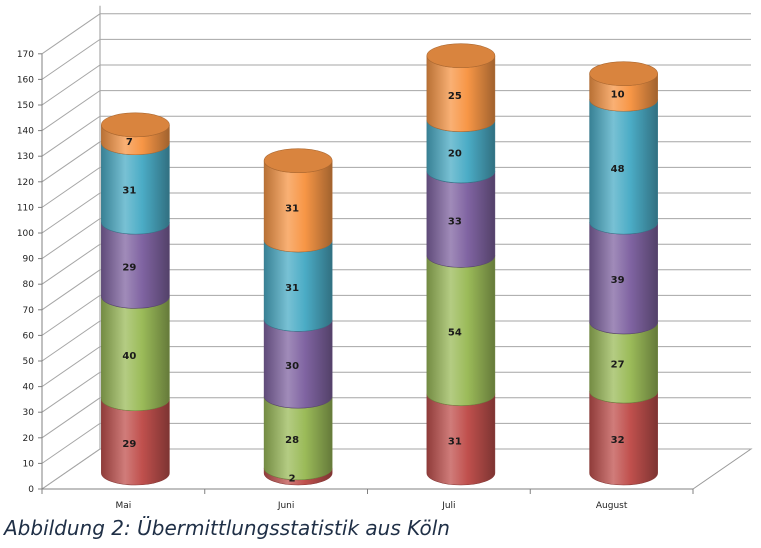 The width and height of the screenshot is (761, 548). I want to click on x-category-label: Mai, so click(123, 506).